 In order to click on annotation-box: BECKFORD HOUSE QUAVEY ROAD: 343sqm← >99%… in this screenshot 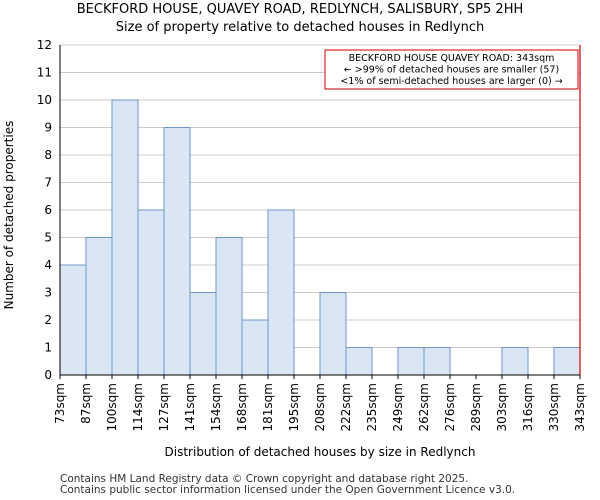, I will do `click(451, 69)`.